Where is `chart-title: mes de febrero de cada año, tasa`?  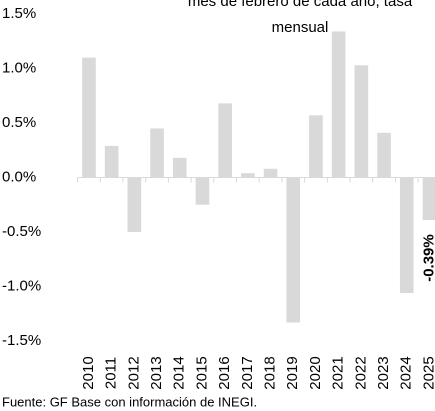 chart-title: mes de febrero de cada año, tasa is located at coordinates (300, 5).